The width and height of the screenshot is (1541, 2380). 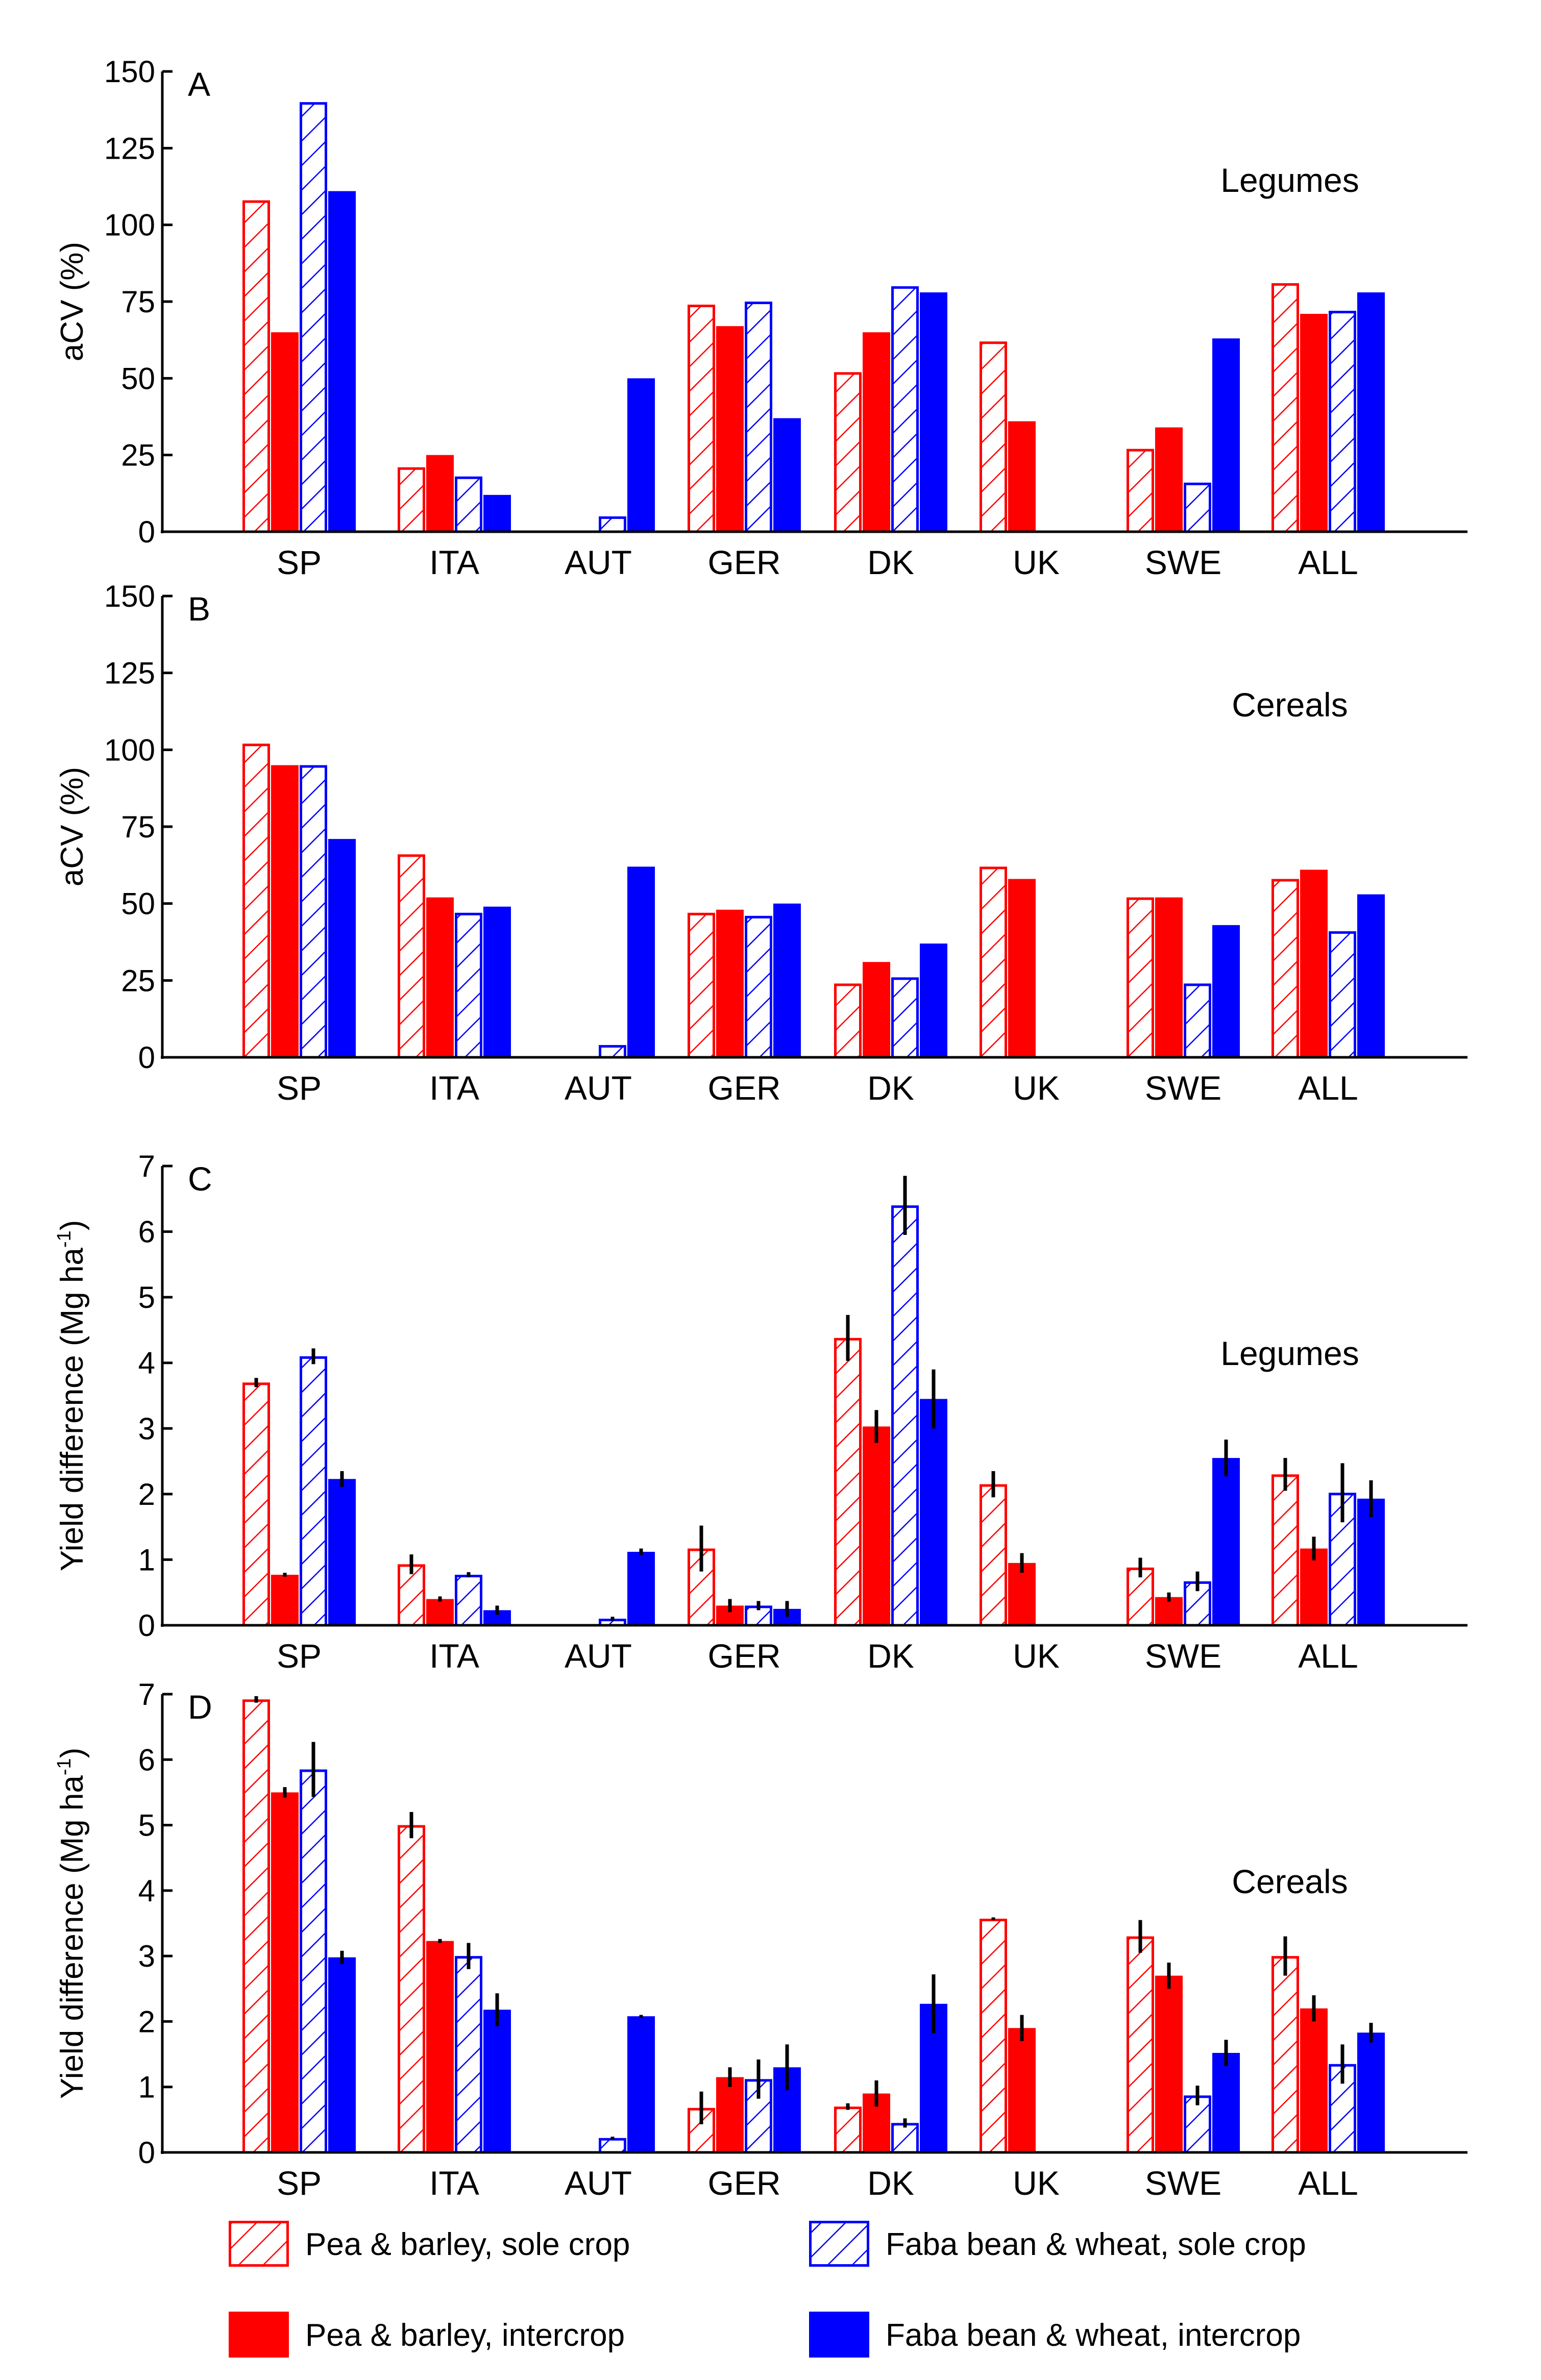 What do you see at coordinates (146, 1694) in the screenshot?
I see `y-tick-label: 7` at bounding box center [146, 1694].